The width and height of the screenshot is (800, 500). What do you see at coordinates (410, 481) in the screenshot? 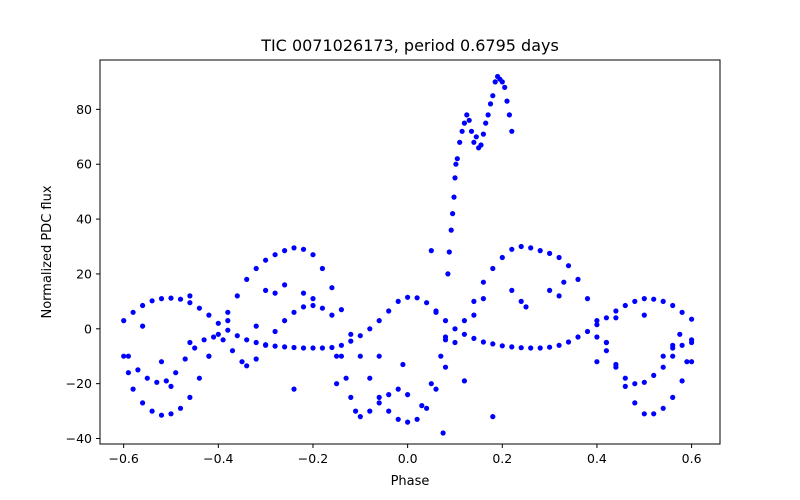
I see `x-axis-label: Phase` at bounding box center [410, 481].